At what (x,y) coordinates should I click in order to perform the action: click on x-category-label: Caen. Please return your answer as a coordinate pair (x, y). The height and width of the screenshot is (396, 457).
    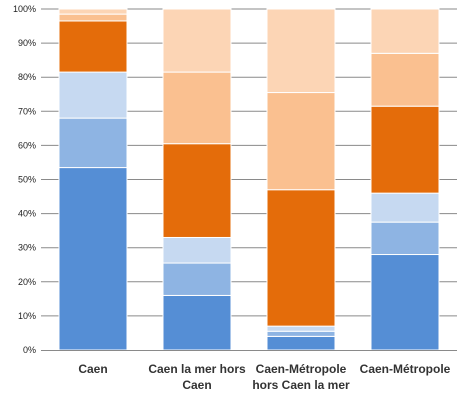
    Looking at the image, I should click on (92, 369).